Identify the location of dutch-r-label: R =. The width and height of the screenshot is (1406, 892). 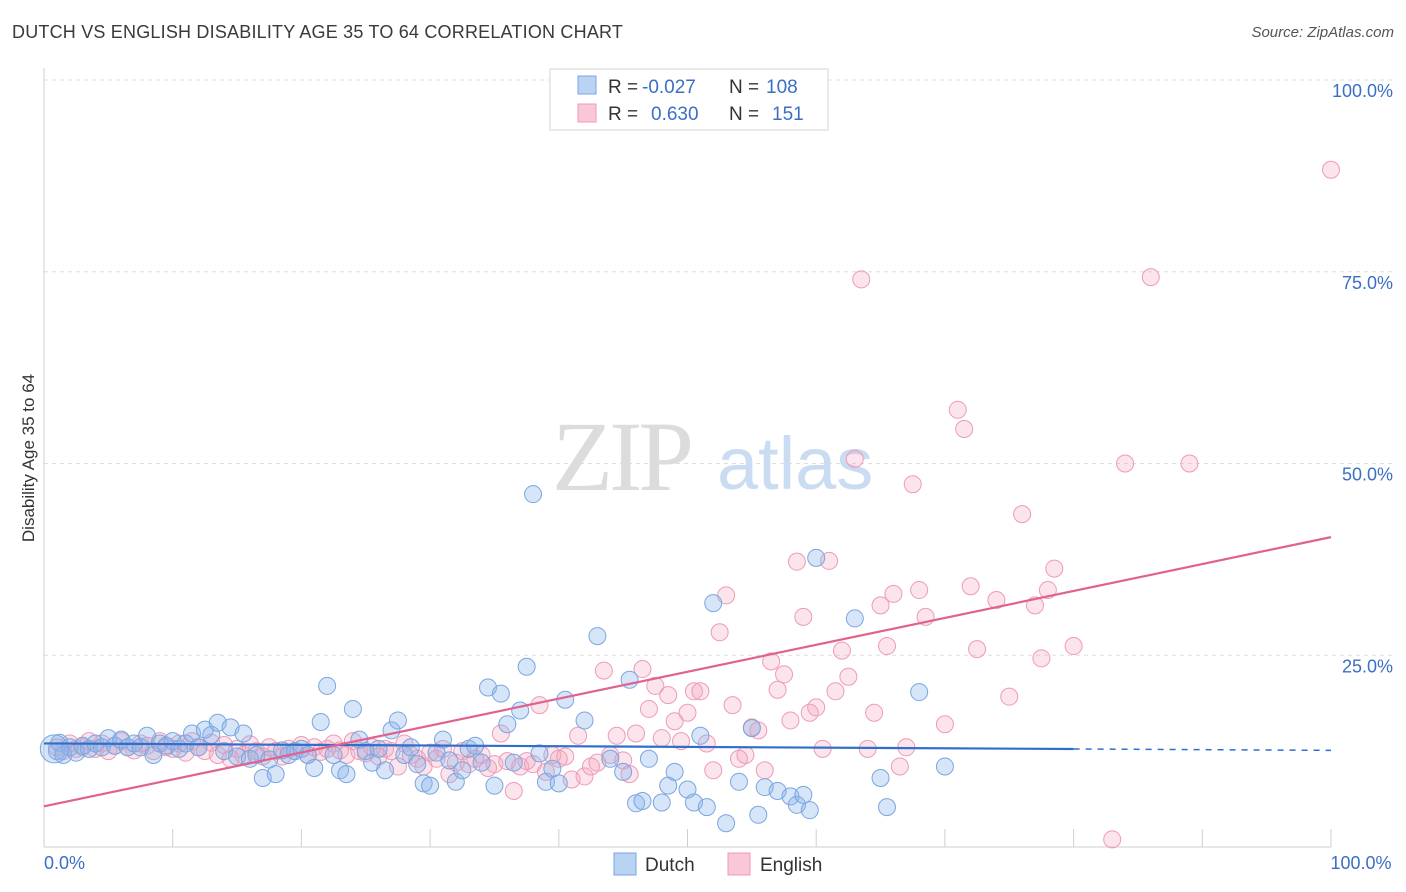
(623, 87).